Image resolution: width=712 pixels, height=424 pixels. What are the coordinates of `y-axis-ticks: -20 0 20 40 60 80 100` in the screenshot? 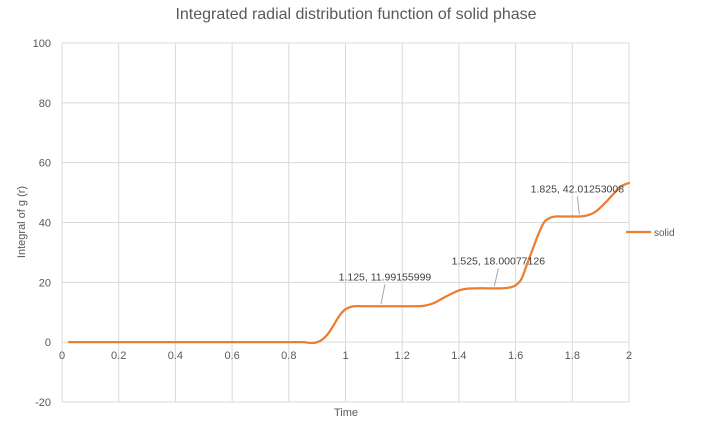 It's located at (42, 223).